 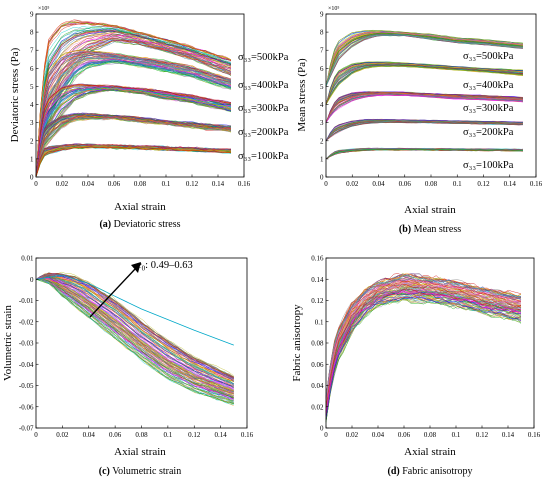 What do you see at coordinates (322, 87) in the screenshot?
I see `y-tick-label: 5` at bounding box center [322, 87].